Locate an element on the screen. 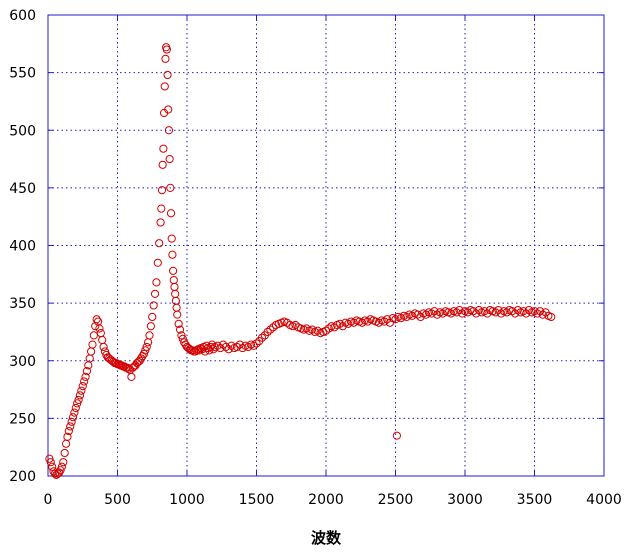  y-tick-label: 600 is located at coordinates (22, 16).